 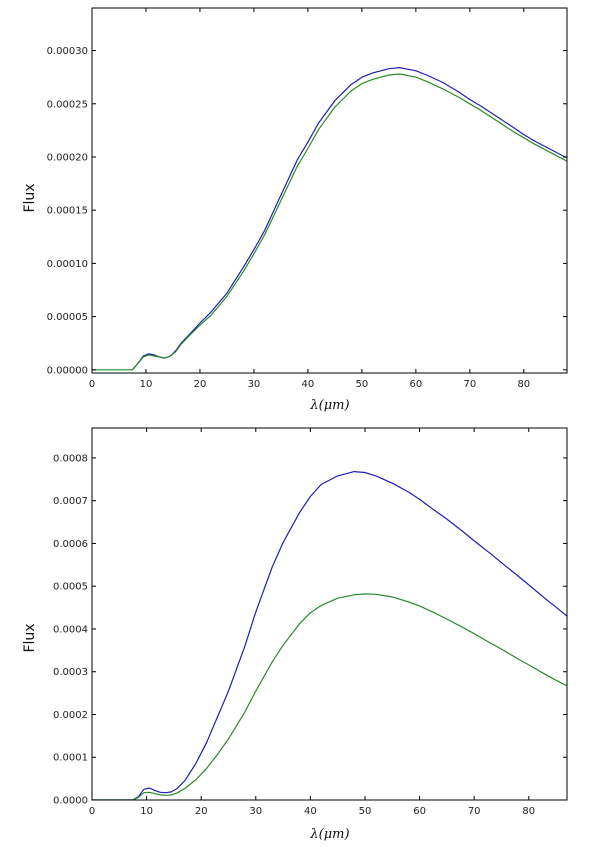 What do you see at coordinates (67, 264) in the screenshot?
I see `chart-top-y-tick-label: 0.00010` at bounding box center [67, 264].